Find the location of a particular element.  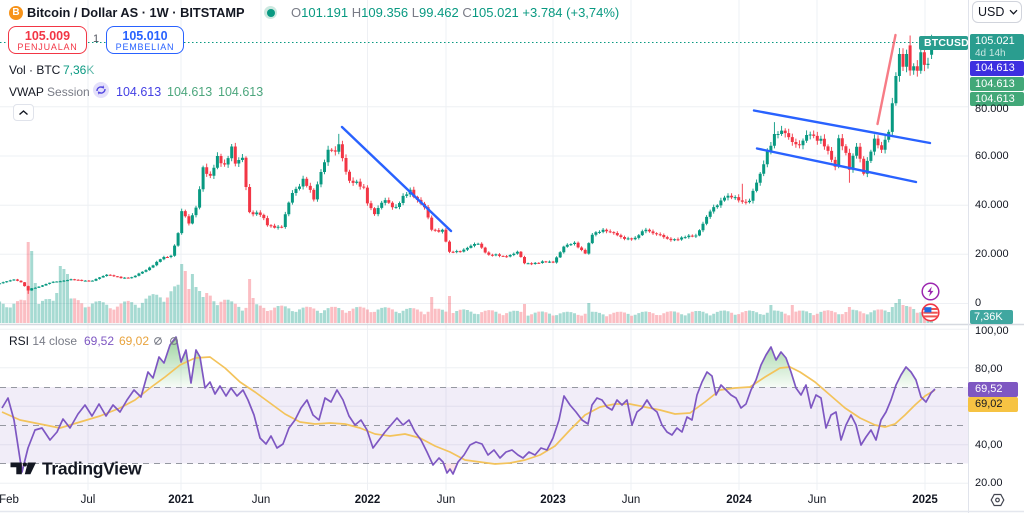

svg-text: TradingView is located at coordinates (92, 469).